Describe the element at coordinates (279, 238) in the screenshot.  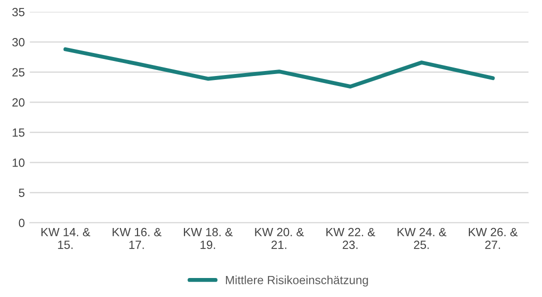
I see `x-tick-label: KW 20. & 21.` at that location.